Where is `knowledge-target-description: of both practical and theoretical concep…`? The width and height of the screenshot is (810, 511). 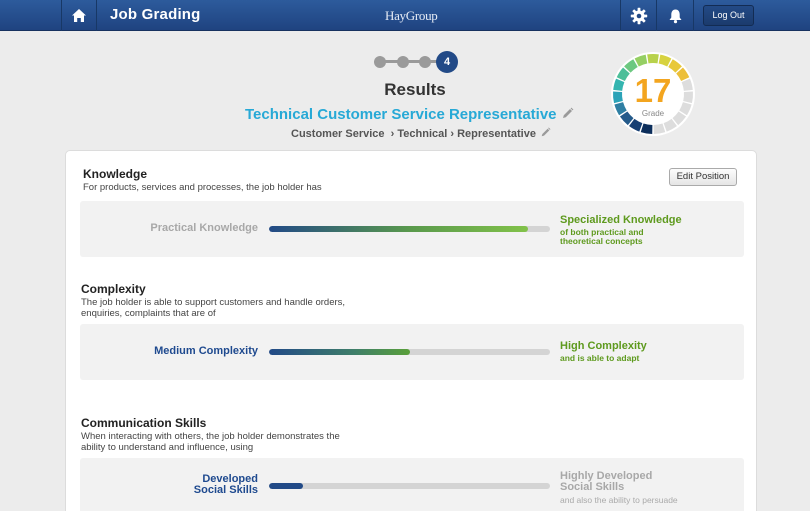 knowledge-target-description: of both practical and theoretical concep… is located at coordinates (602, 236).